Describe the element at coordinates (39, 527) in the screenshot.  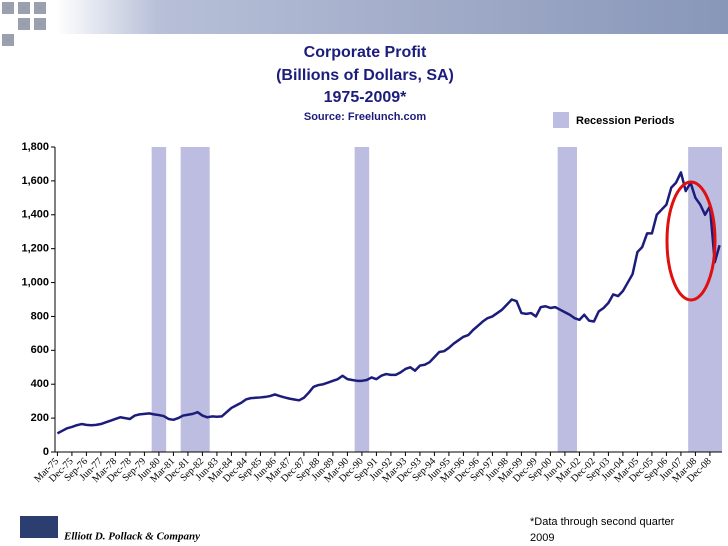
I see `company-logo` at that location.